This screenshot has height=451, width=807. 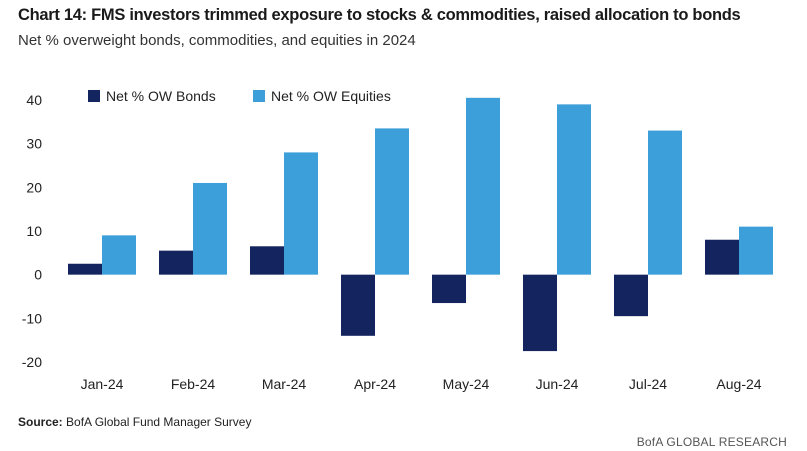 I want to click on legend-label-equities: Net % OW Equities, so click(x=331, y=96).